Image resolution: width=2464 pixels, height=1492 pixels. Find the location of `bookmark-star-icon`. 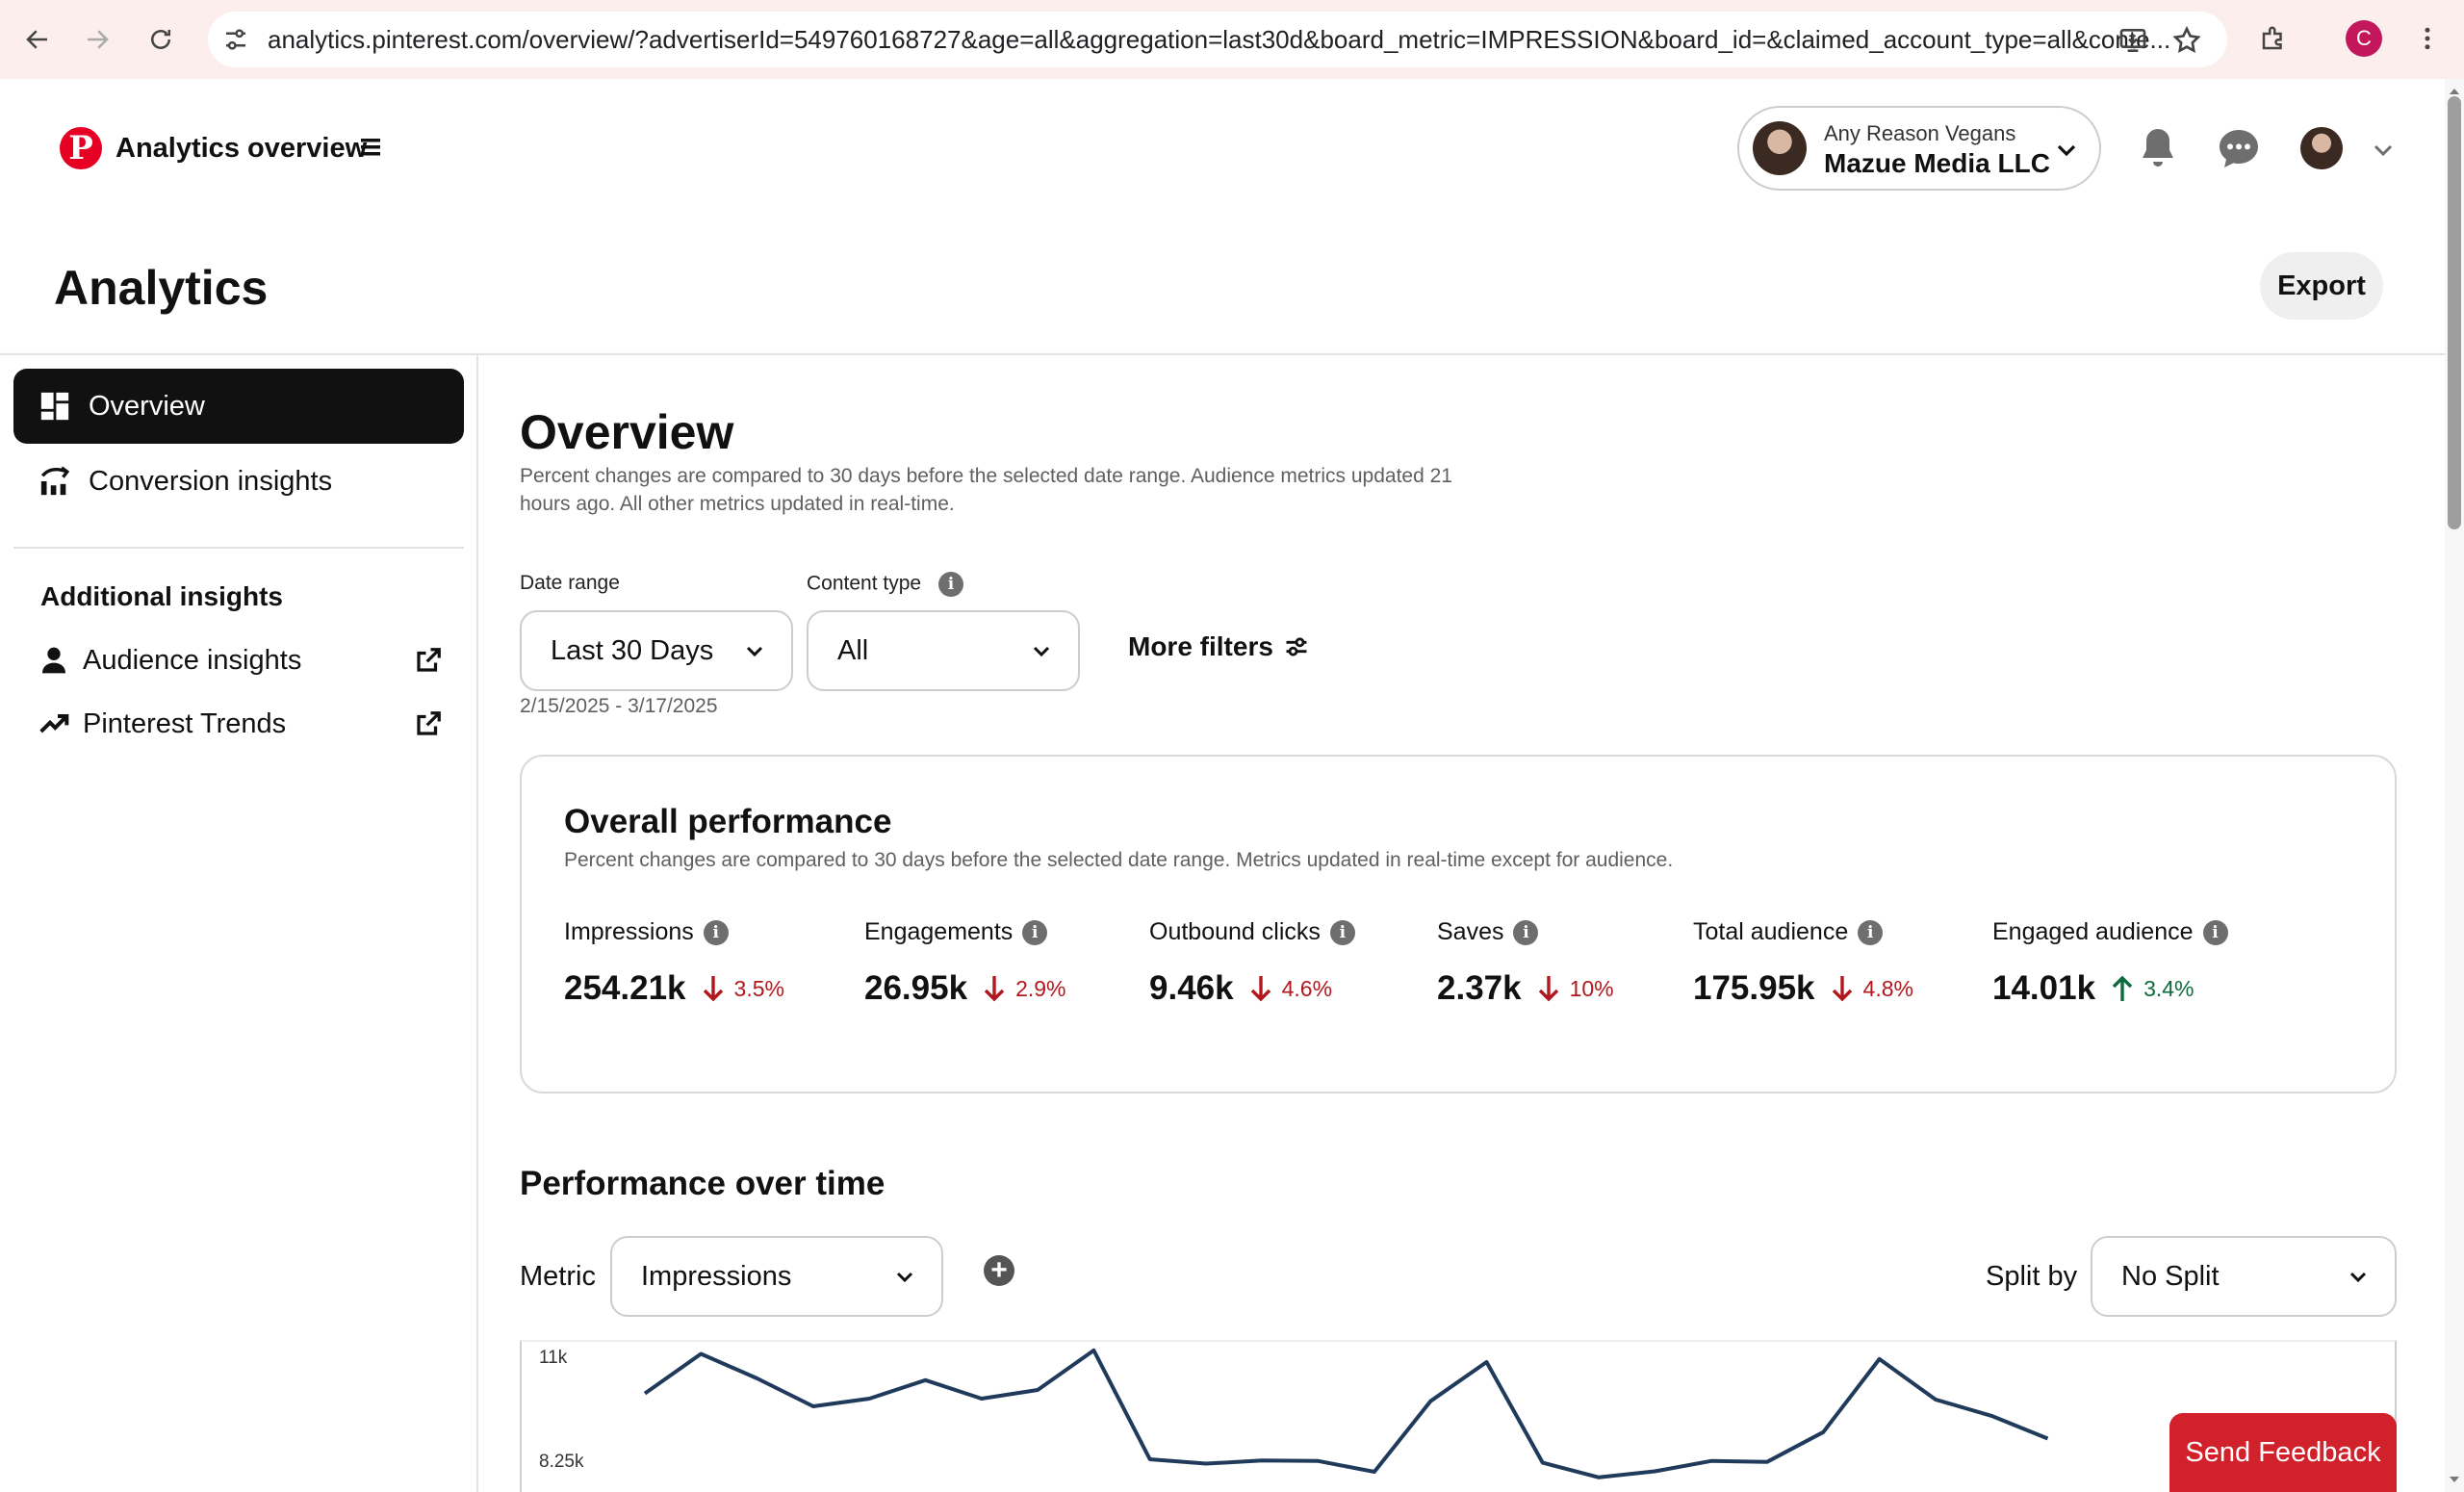

bookmark-star-icon is located at coordinates (2186, 40).